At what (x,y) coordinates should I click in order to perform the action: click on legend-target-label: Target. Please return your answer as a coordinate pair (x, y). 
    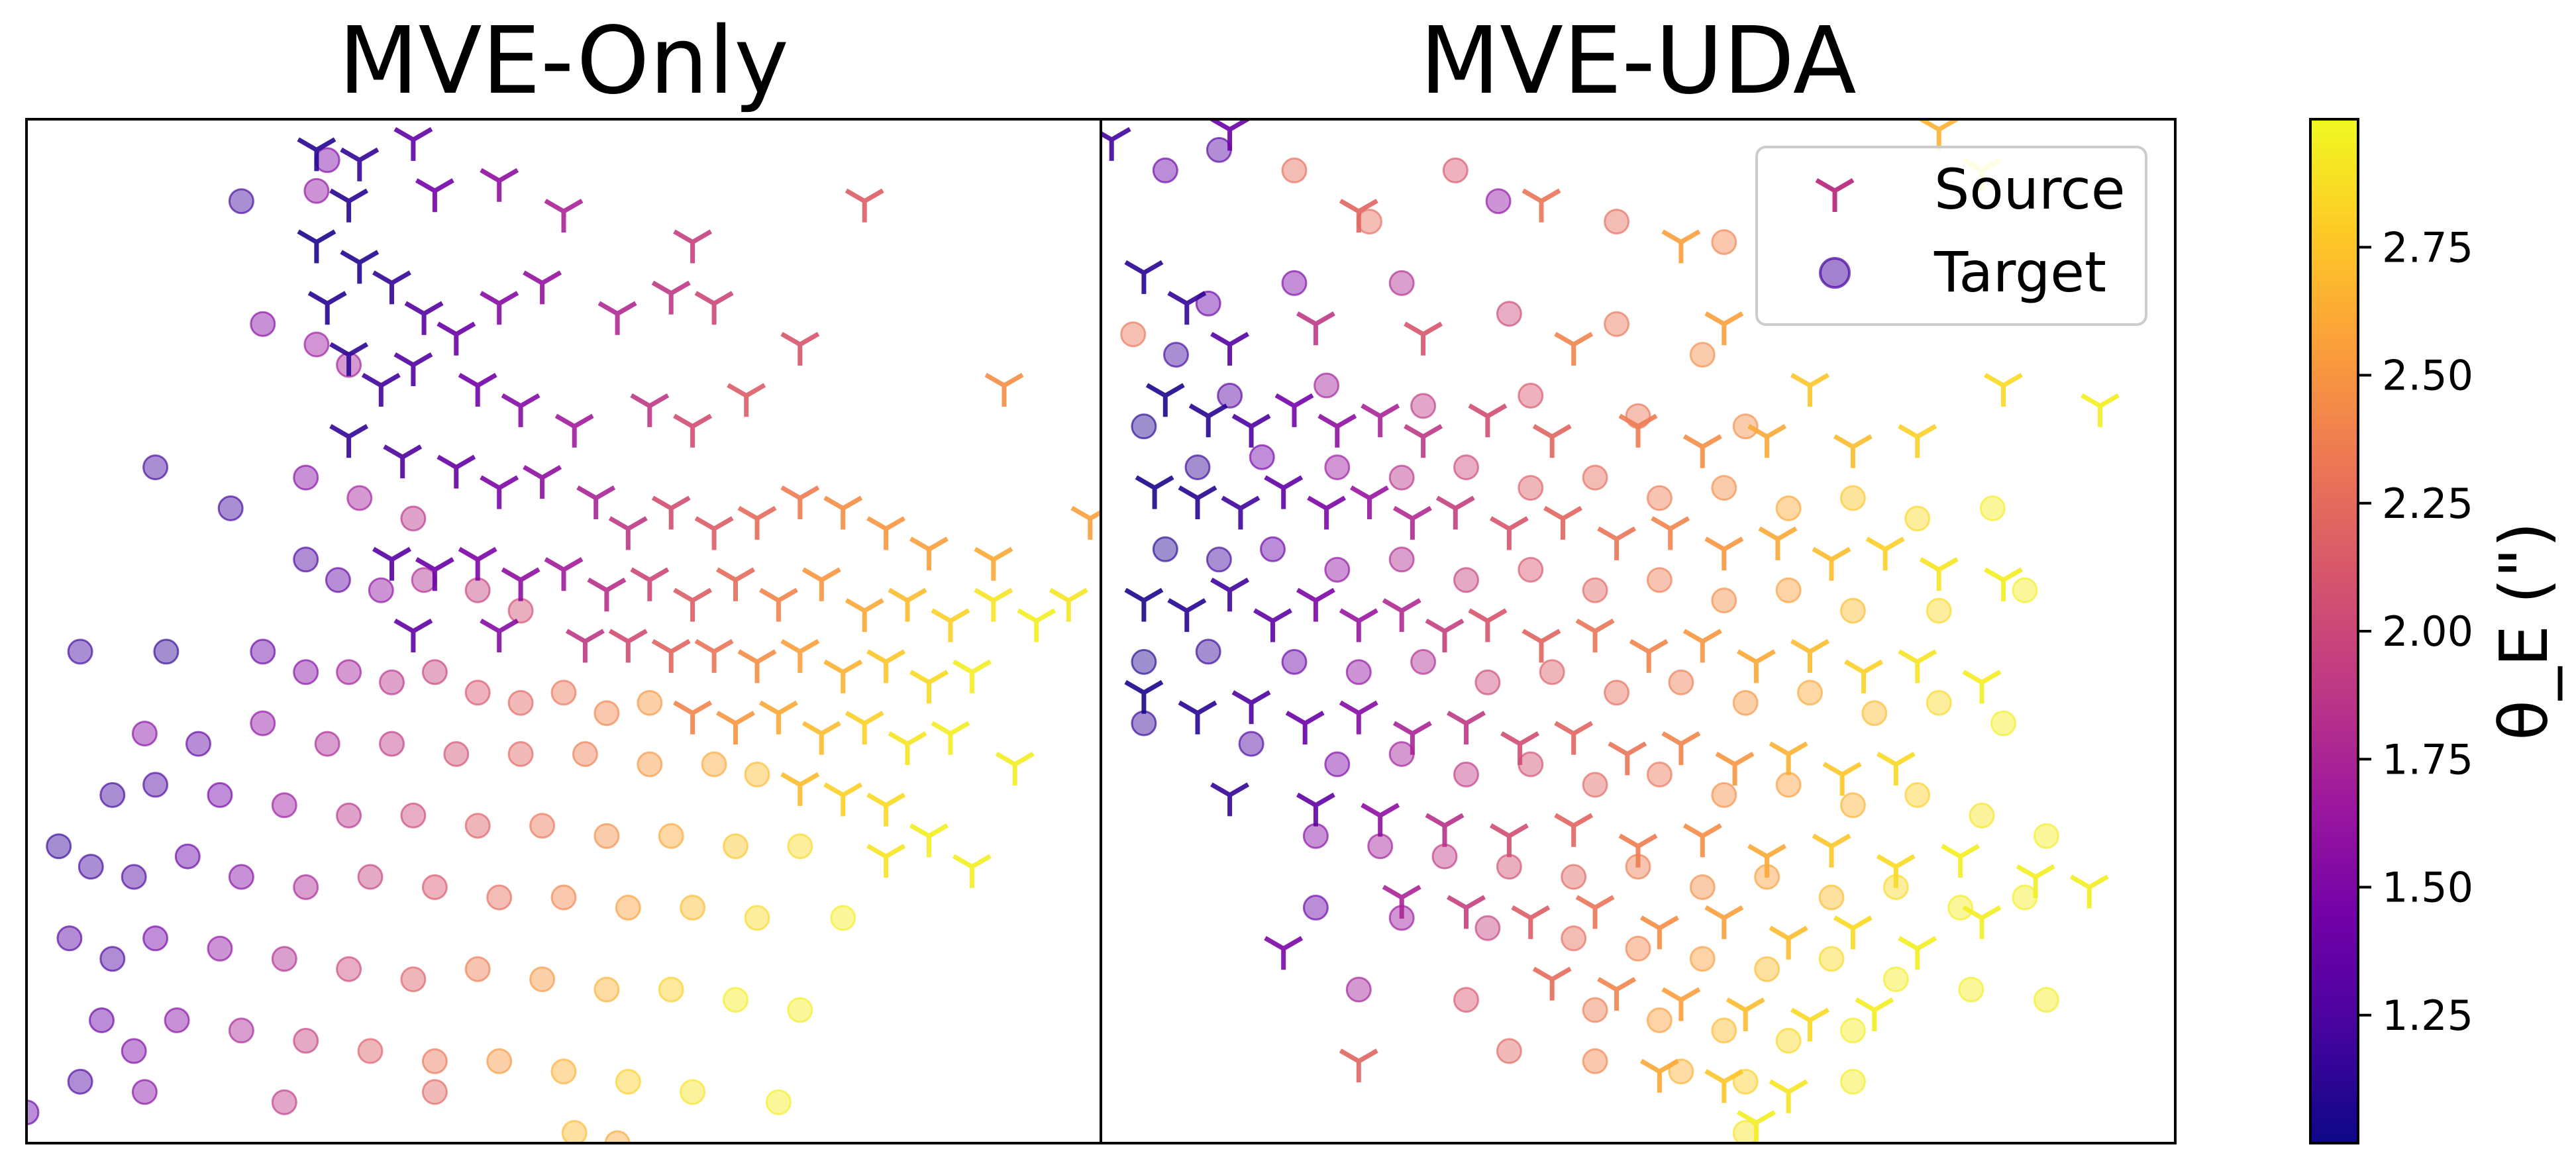
    Looking at the image, I should click on (2019, 272).